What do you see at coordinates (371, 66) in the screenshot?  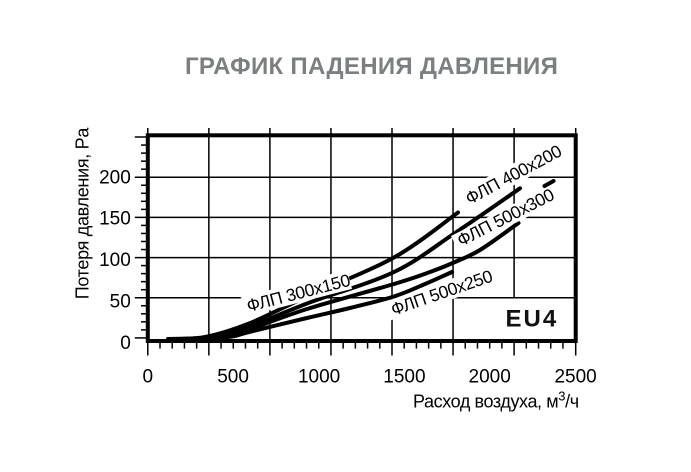 I see `svg-text: ГРАФИК ПАДЕНИЯ ДАВЛЕНИЯ` at bounding box center [371, 66].